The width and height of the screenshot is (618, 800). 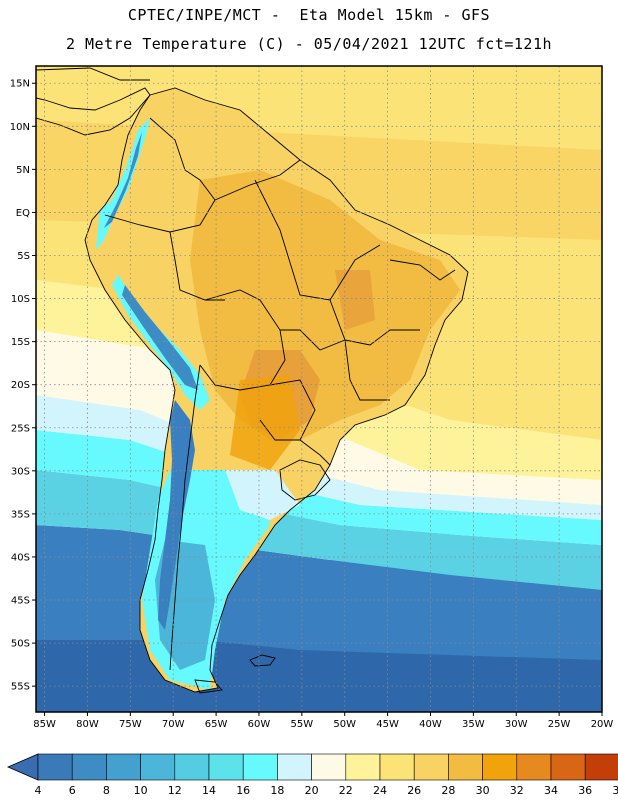 What do you see at coordinates (483, 790) in the screenshot?
I see `colorbar-label: 30` at bounding box center [483, 790].